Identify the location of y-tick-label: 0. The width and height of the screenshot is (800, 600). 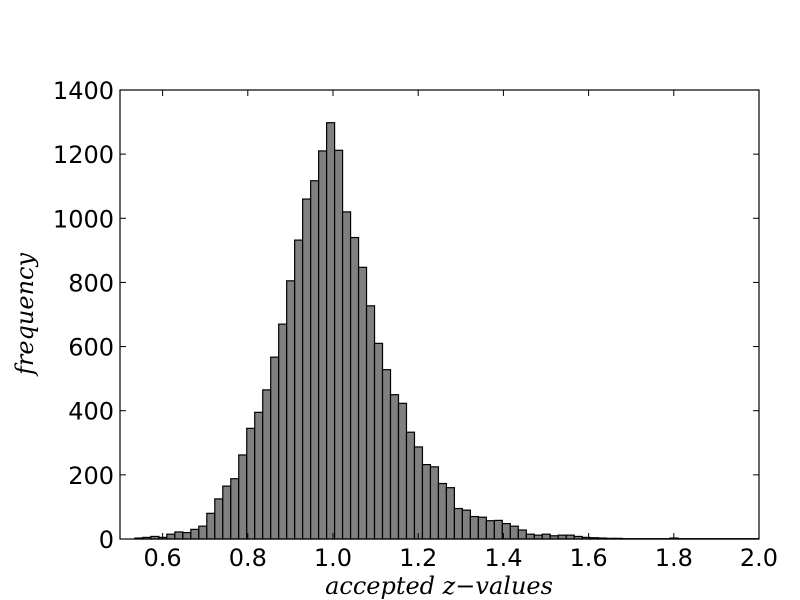
(106, 540).